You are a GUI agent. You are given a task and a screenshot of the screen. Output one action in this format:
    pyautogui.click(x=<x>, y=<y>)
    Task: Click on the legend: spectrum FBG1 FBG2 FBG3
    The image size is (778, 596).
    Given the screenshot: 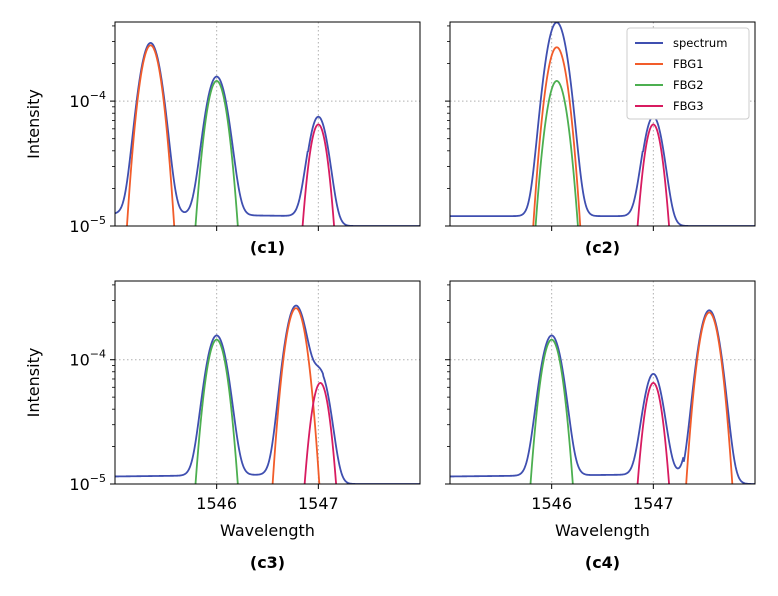 What is the action you would take?
    pyautogui.click(x=688, y=73)
    